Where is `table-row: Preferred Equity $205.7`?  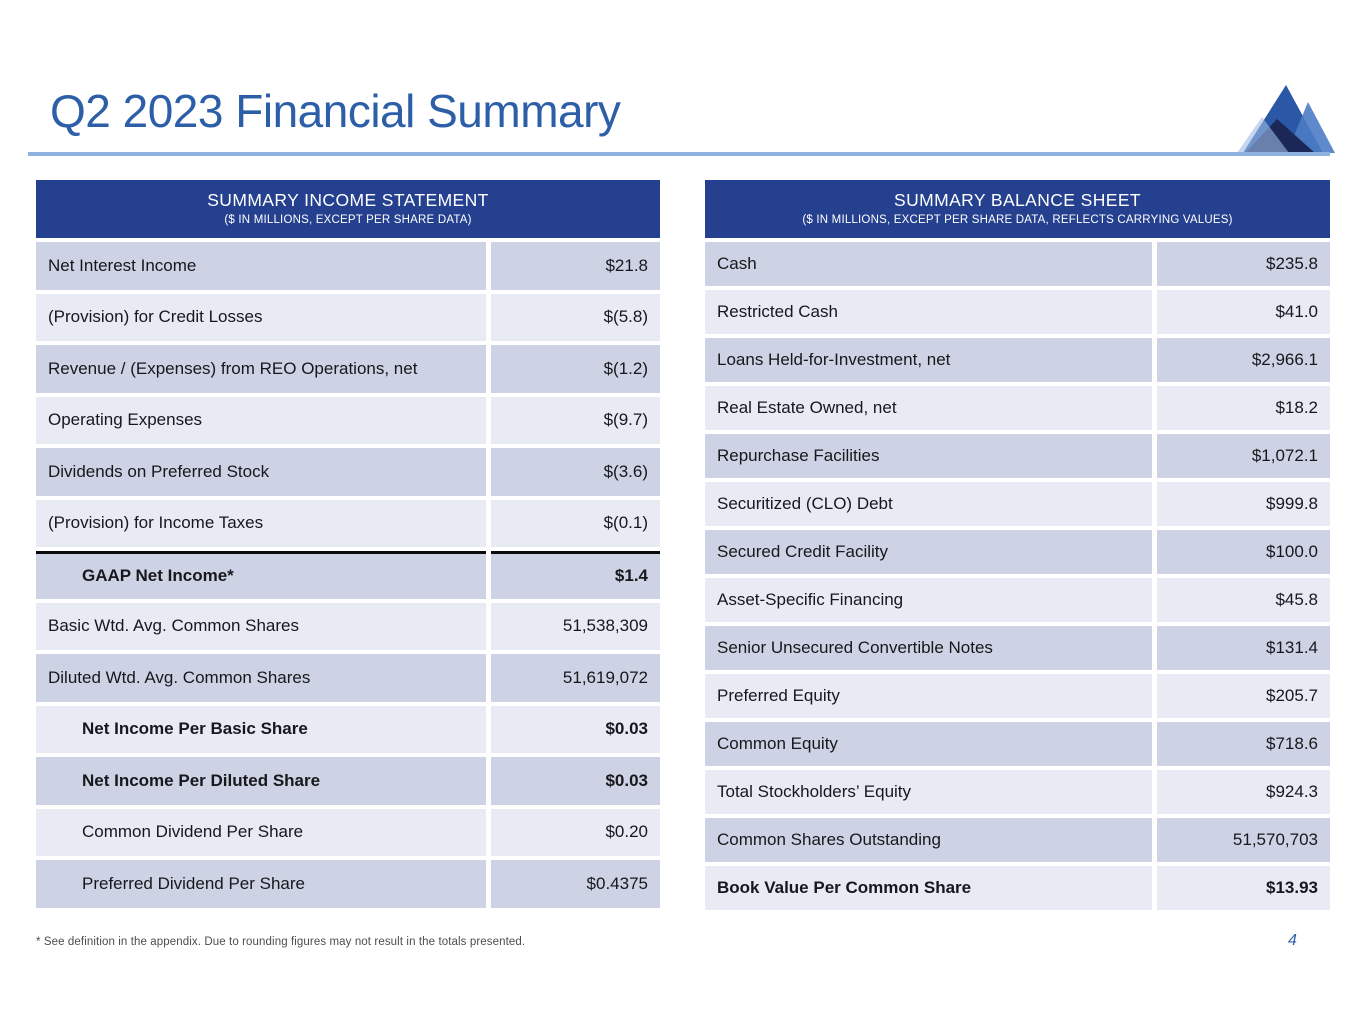 table-row: Preferred Equity $205.7 is located at coordinates (1017, 696).